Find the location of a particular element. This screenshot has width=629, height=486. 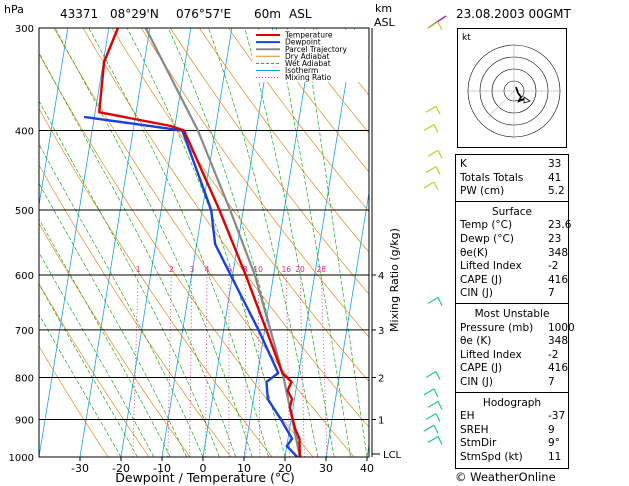

km-label: km is located at coordinates (383, 8).